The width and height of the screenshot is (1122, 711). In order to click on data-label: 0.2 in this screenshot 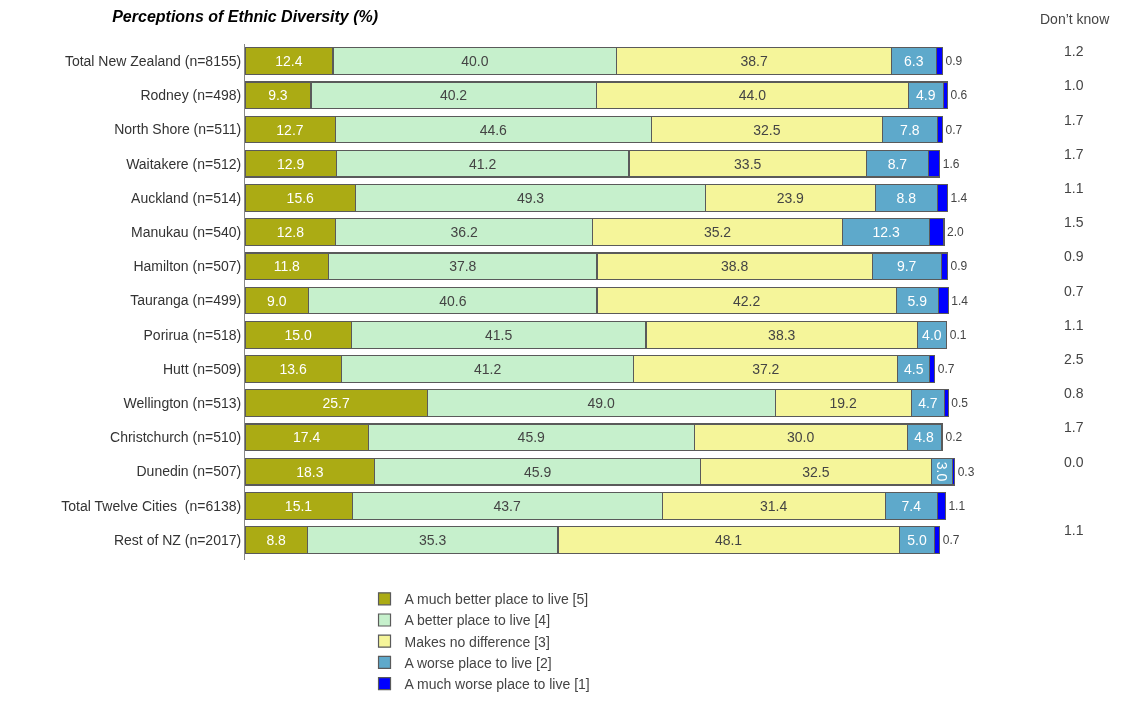, I will do `click(954, 437)`.